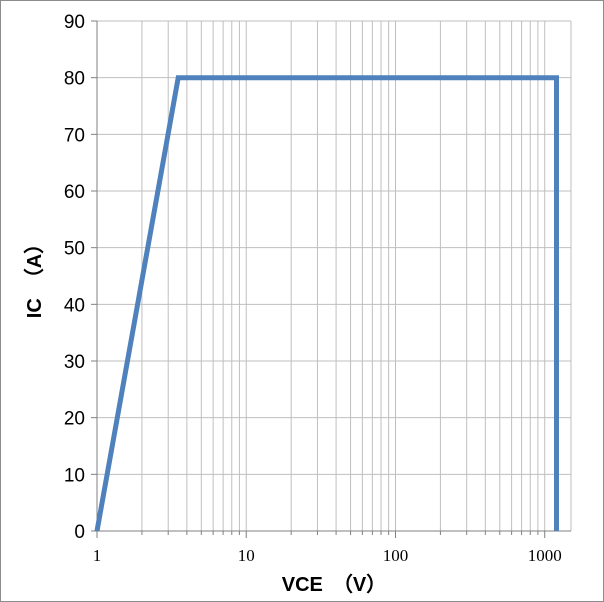  Describe the element at coordinates (334, 584) in the screenshot. I see `x-axis-title: VCE （V）` at that location.